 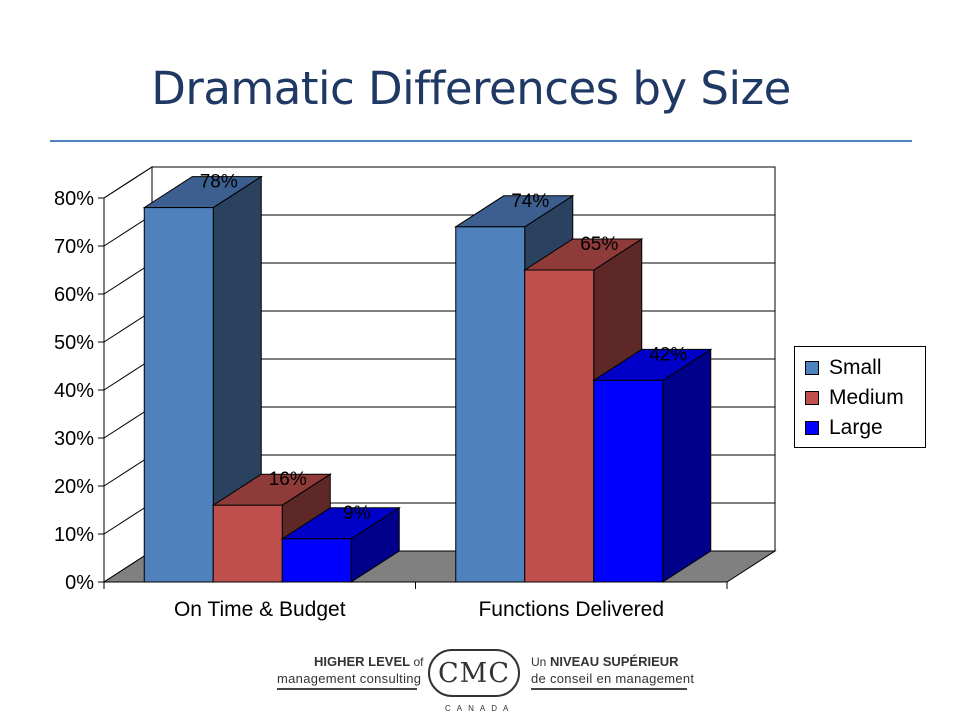 What do you see at coordinates (855, 367) in the screenshot?
I see `legend-label-small: Small` at bounding box center [855, 367].